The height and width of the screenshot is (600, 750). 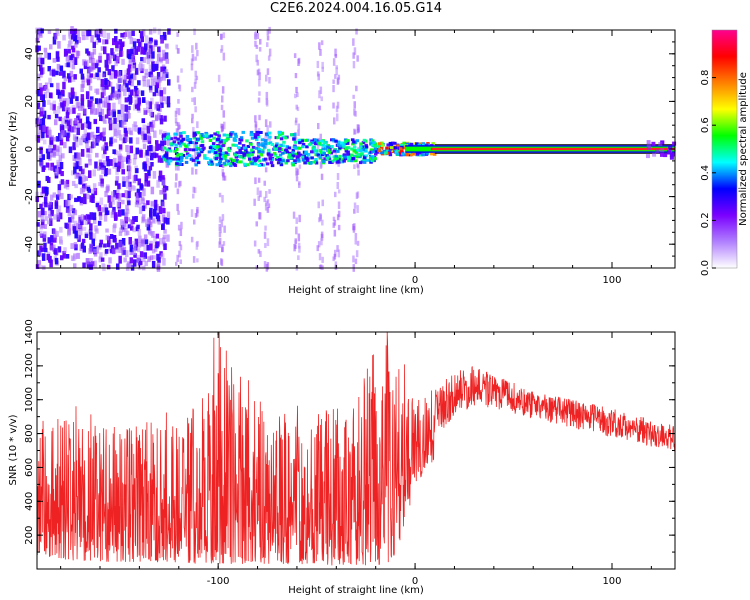 I want to click on colorbar-tick-label: 0.8, so click(x=705, y=78).